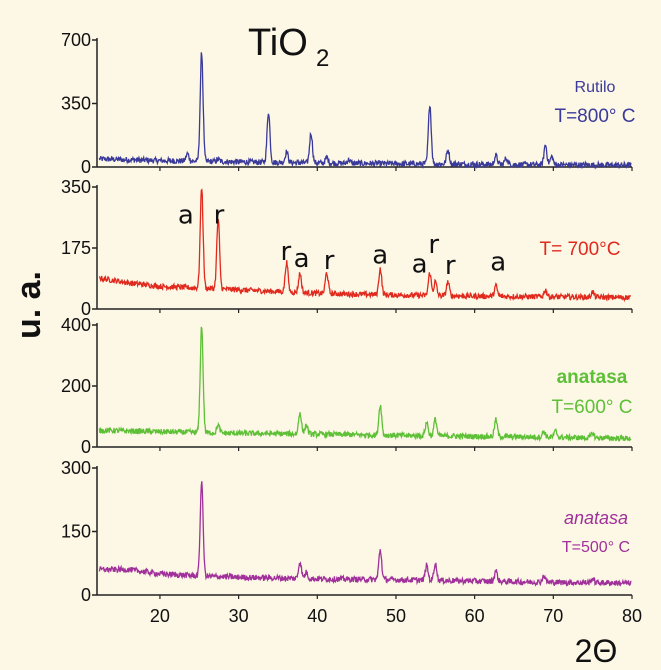  Describe the element at coordinates (596, 547) in the screenshot. I see `series-label: T=500° C` at that location.